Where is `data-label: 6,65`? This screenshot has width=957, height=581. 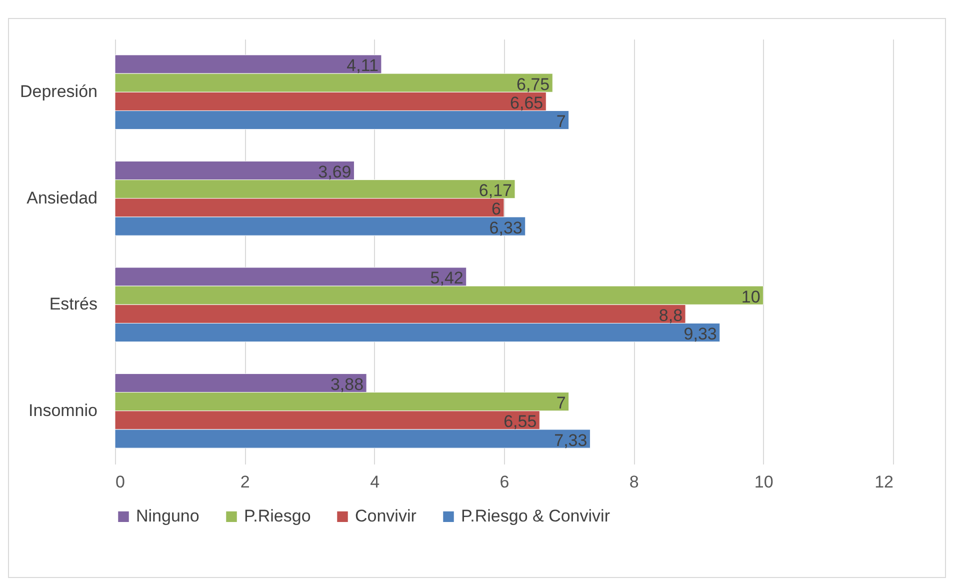 data-label: 6,65 is located at coordinates (527, 102).